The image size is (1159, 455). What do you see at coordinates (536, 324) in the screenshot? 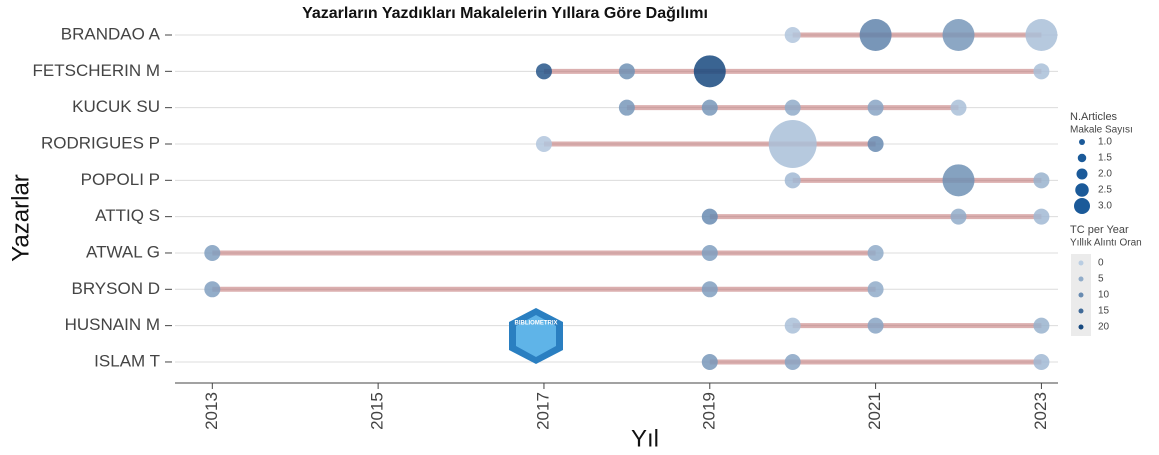
I see `watermark-text: BIBLIOMETRIX` at bounding box center [536, 324].